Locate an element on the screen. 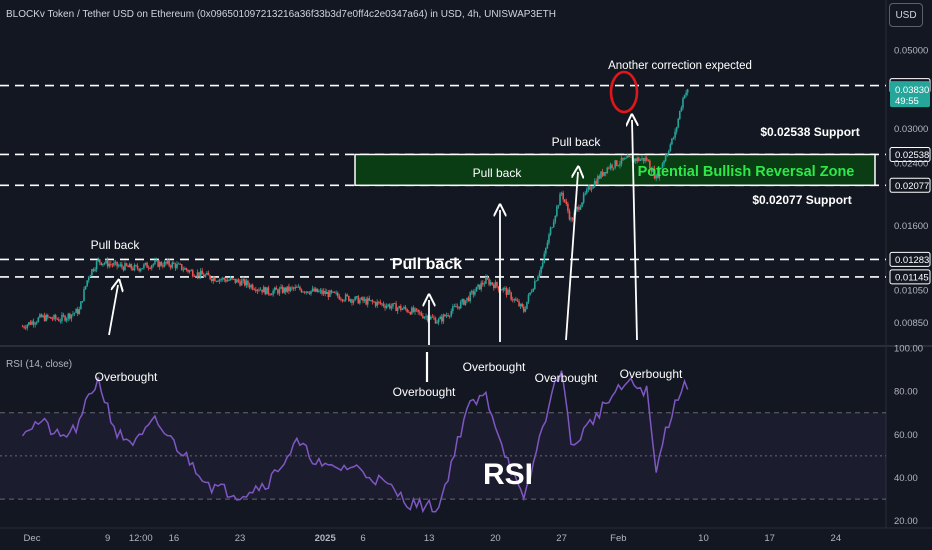 The height and width of the screenshot is (550, 932). rsi-indicator-label: RSI (14, close) is located at coordinates (39, 364).